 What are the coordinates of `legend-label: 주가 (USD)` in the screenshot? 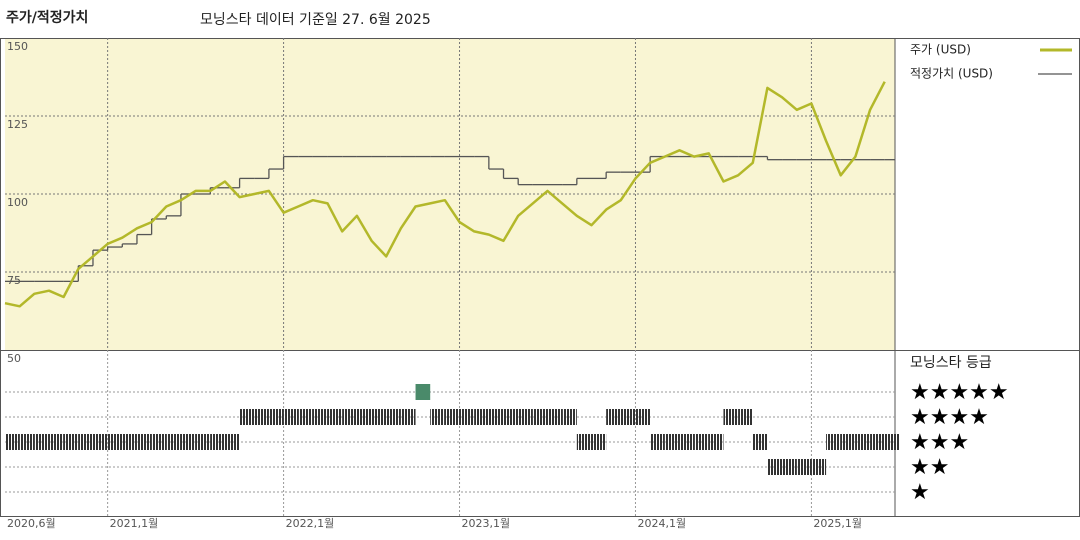 It's located at (940, 50).